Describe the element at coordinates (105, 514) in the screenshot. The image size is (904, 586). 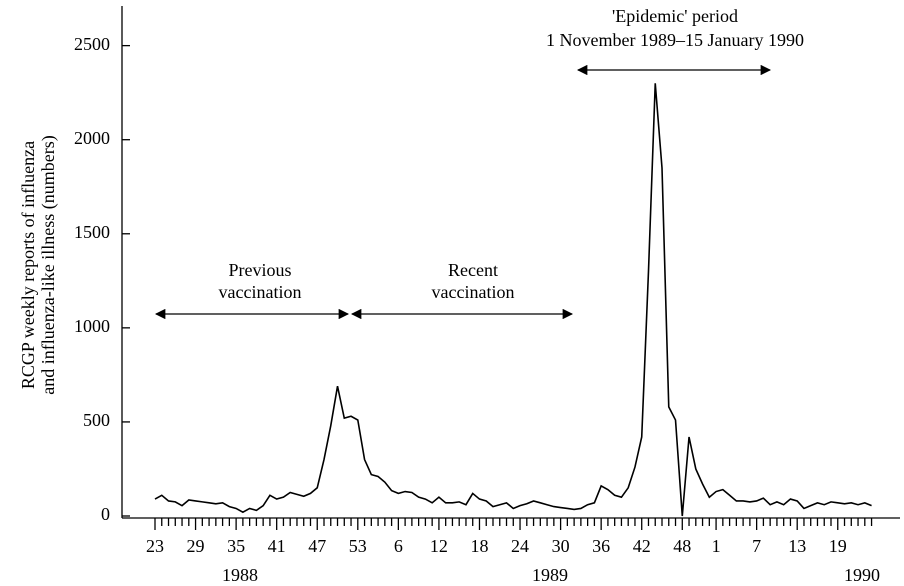
I see `y-tick-label: 0` at that location.